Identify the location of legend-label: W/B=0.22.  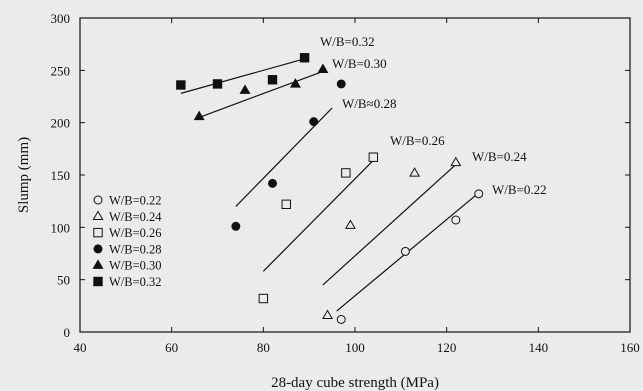
(135, 201).